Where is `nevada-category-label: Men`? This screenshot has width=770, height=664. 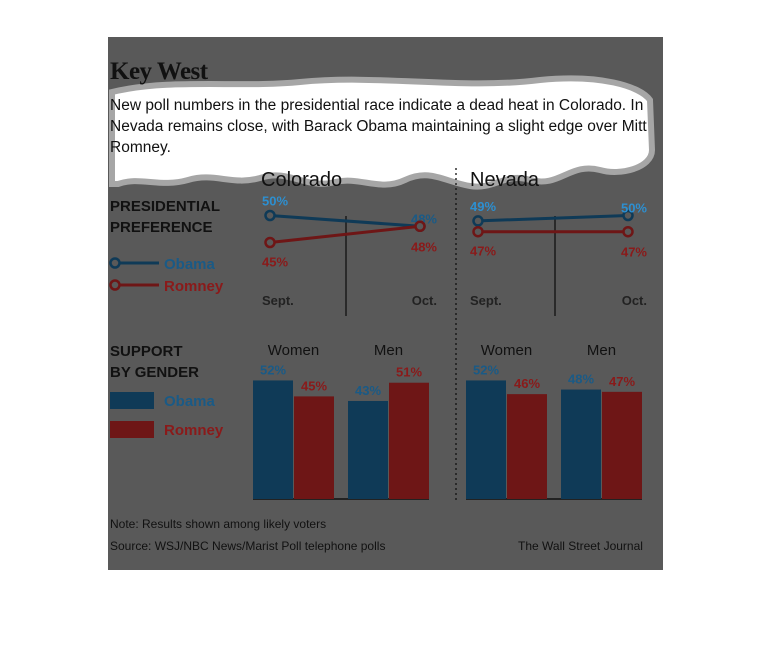 nevada-category-label: Men is located at coordinates (601, 350).